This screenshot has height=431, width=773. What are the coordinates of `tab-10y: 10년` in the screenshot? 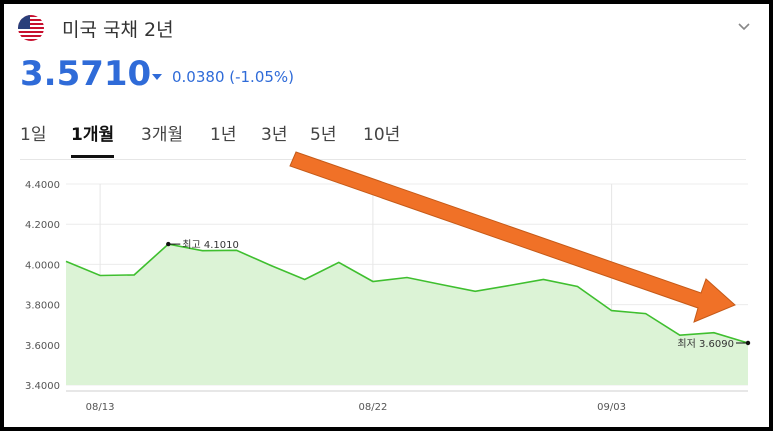 It's located at (382, 135).